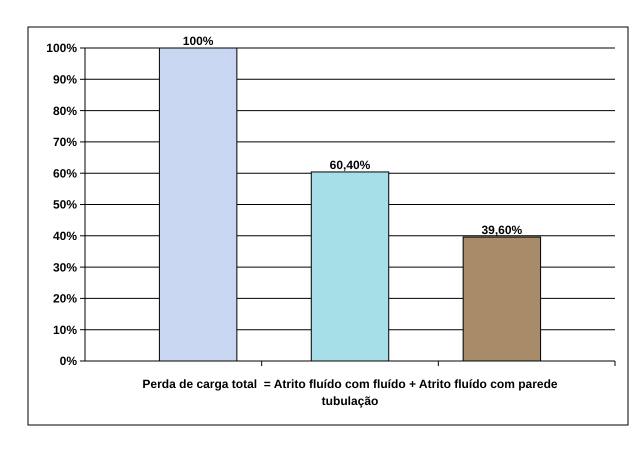 Image resolution: width=640 pixels, height=450 pixels. Describe the element at coordinates (65, 111) in the screenshot. I see `y-tick-label: 80%` at that location.